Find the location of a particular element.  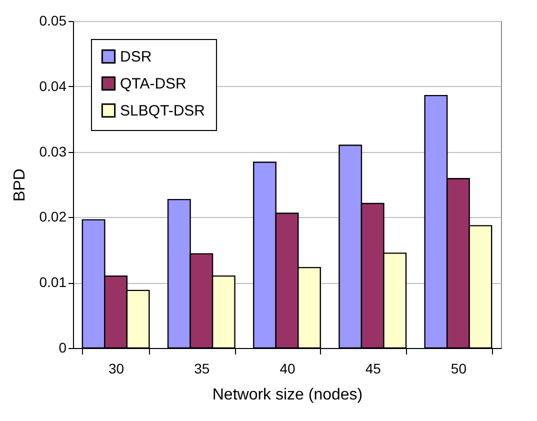

x-tick-label: 40 is located at coordinates (288, 368).